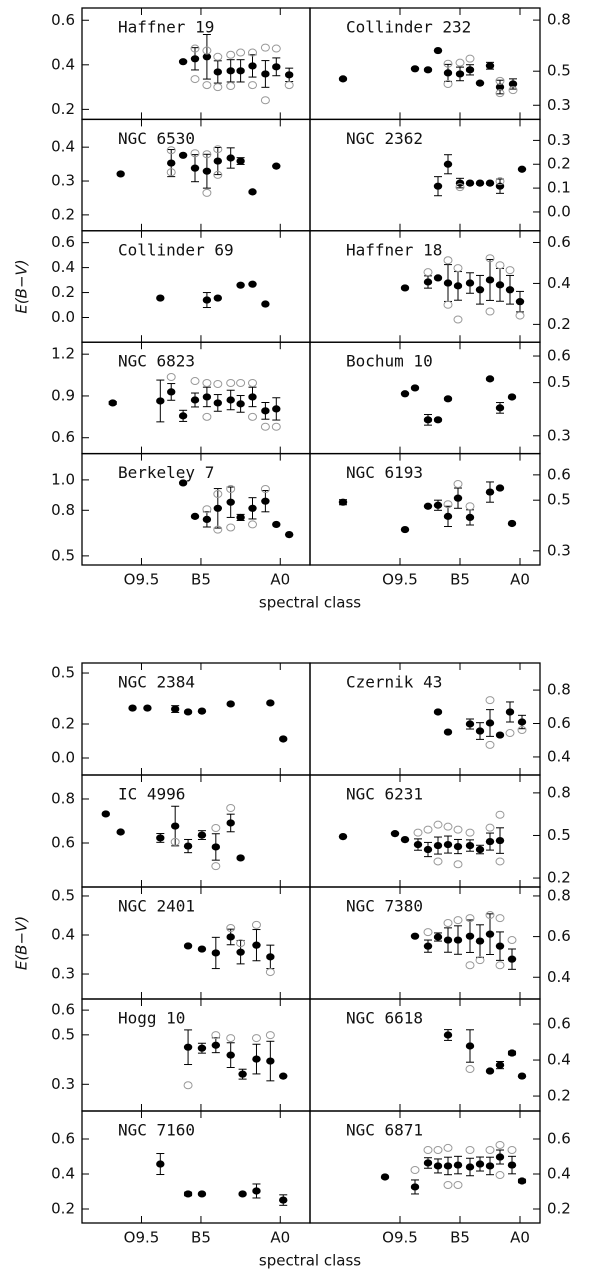 This screenshot has width=589, height=1271. What do you see at coordinates (280, 580) in the screenshot?
I see `x-tick-label: A0` at bounding box center [280, 580].